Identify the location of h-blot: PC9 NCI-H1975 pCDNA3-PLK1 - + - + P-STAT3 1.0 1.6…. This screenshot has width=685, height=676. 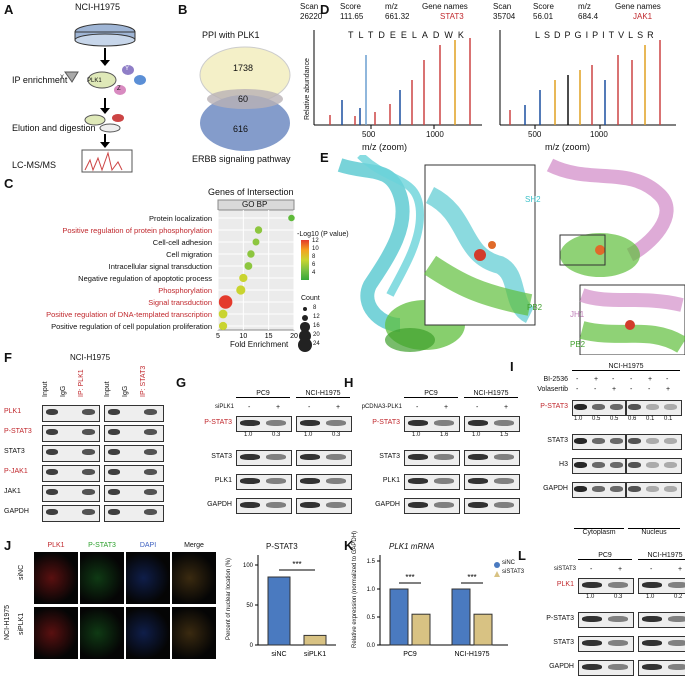
(432, 458).